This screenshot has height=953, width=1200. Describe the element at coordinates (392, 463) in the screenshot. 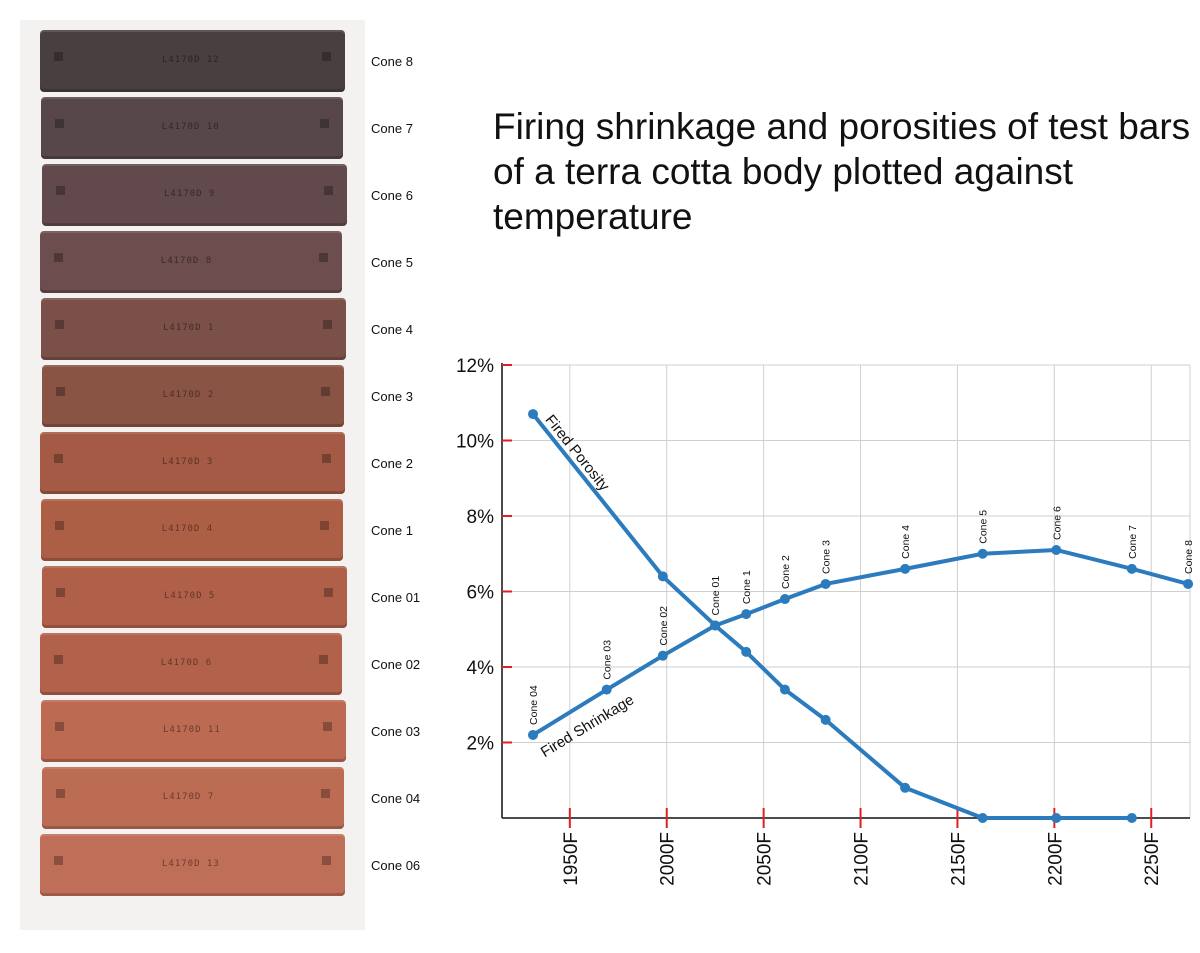

I see `cone-label: Cone 2` at that location.